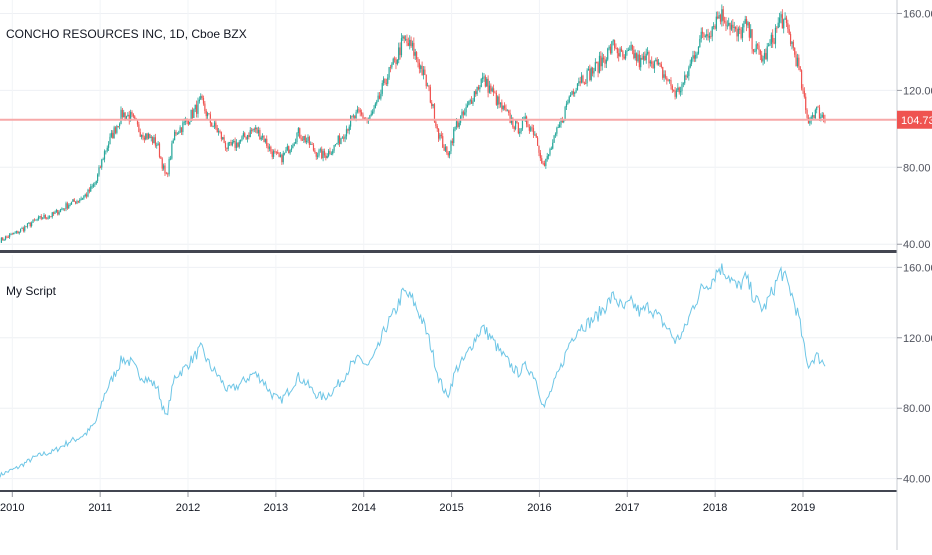  I want to click on y-tick-label: 120.00, so click(917, 91).